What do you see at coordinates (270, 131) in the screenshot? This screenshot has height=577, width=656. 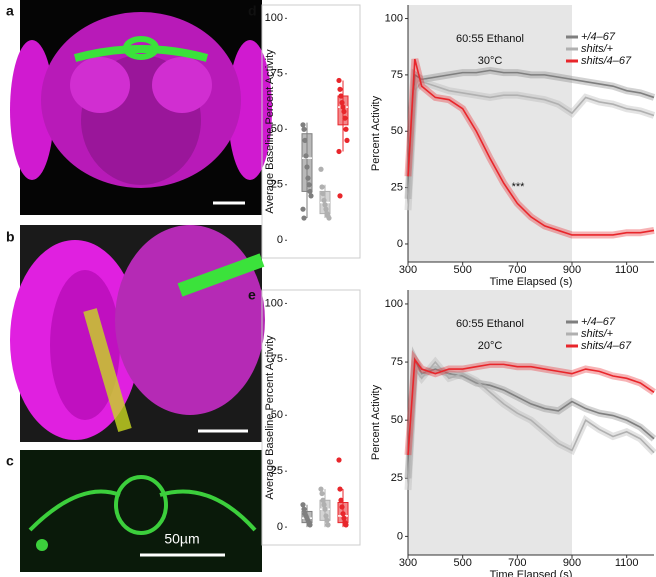 I see `y-axis-label: Average Baseline Percent Activity` at bounding box center [270, 131].